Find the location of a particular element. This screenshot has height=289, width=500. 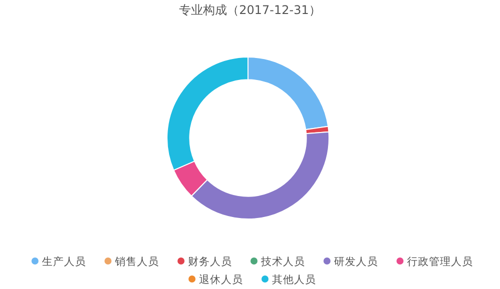

legend-label: 技术人员 is located at coordinates (282, 261).